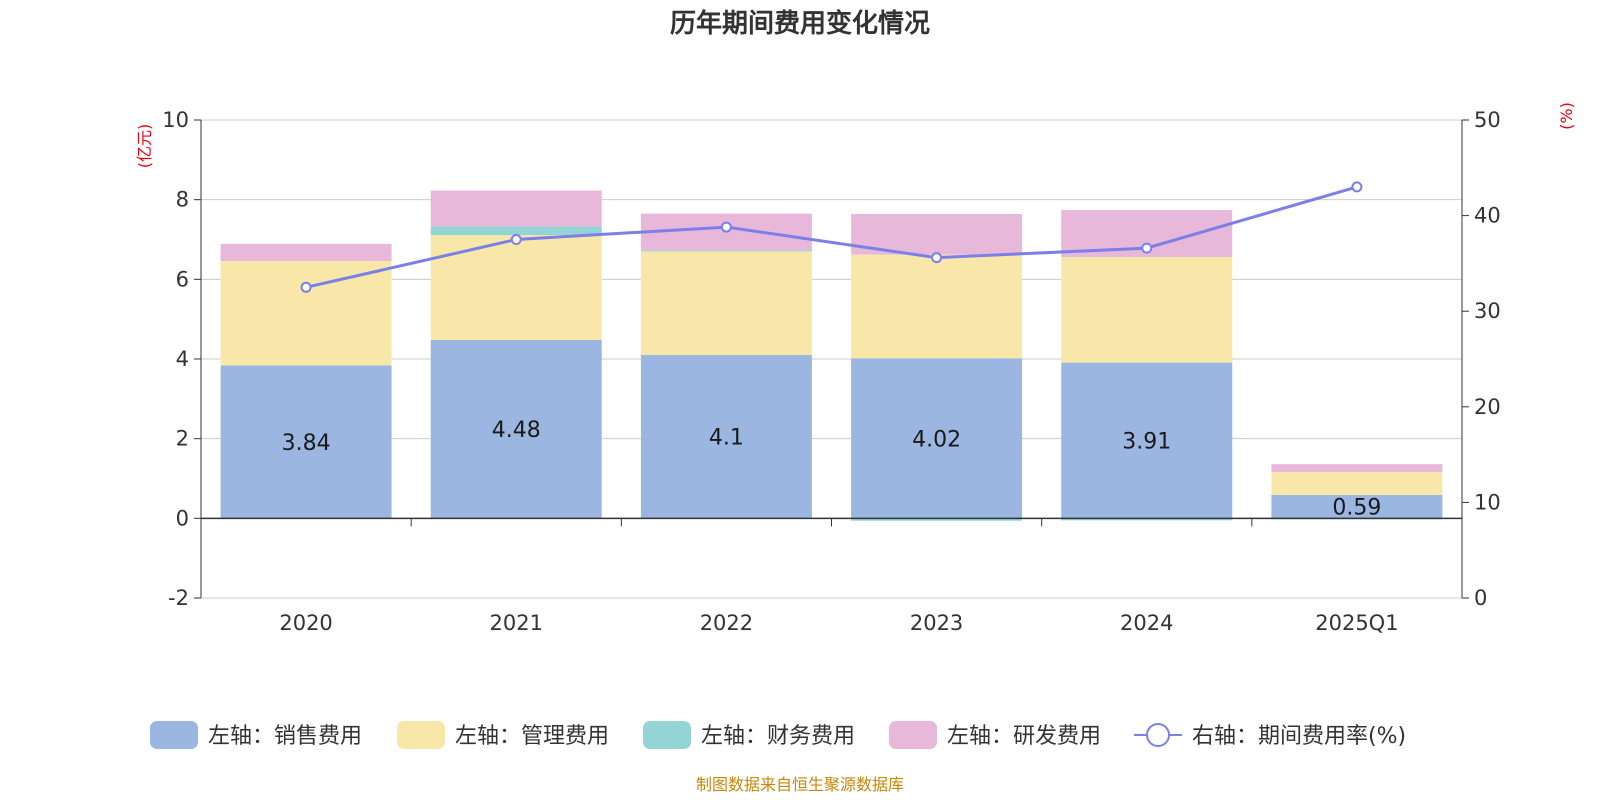 The image size is (1600, 800). What do you see at coordinates (1357, 187) in the screenshot?
I see `rate-point-2025Q1` at bounding box center [1357, 187].